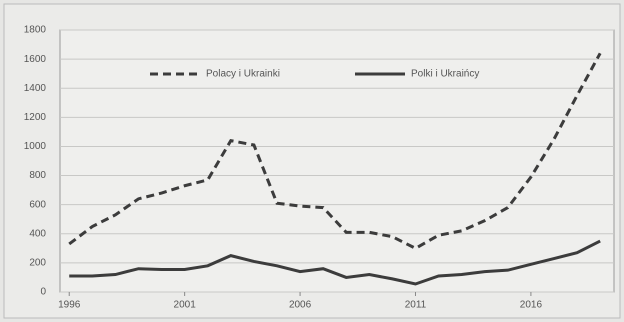 Image resolution: width=624 pixels, height=322 pixels. I want to click on x-tick-label: 2011, so click(416, 305).